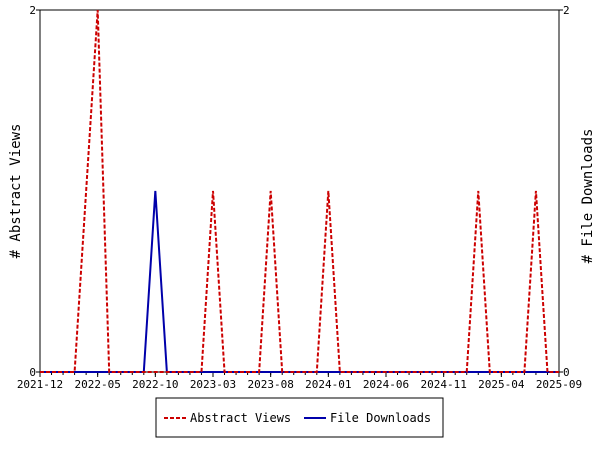 The height and width of the screenshot is (450, 600). I want to click on y-left-tick-min: 0, so click(32, 372).